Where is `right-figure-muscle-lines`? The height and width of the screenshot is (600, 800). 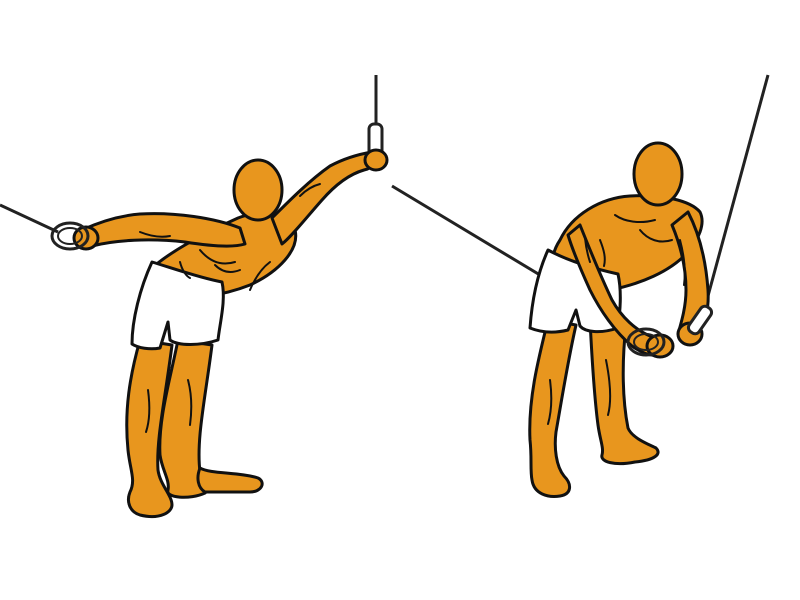
right-figure-muscle-lines is located at coordinates (616, 319).